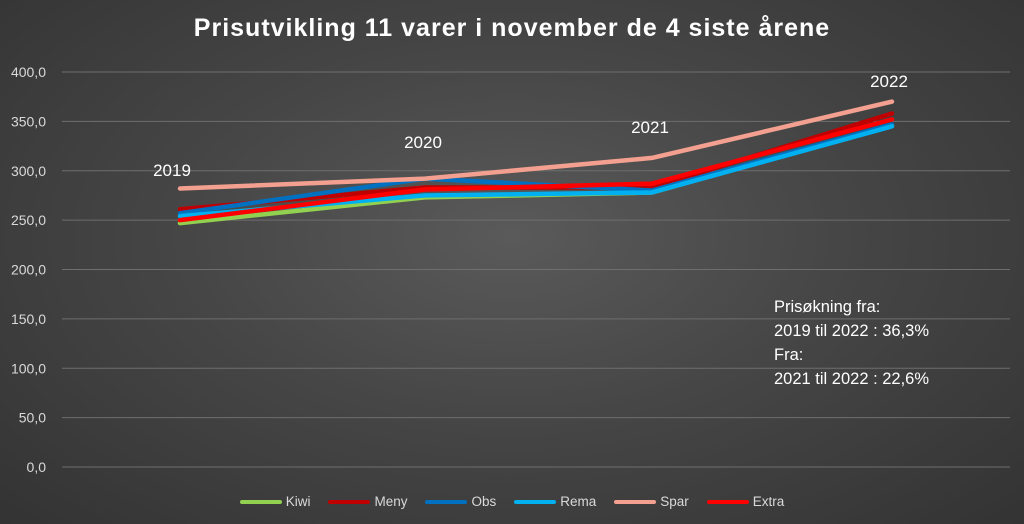 This screenshot has width=1024, height=524. I want to click on legend-item-rema: Rema, so click(555, 501).